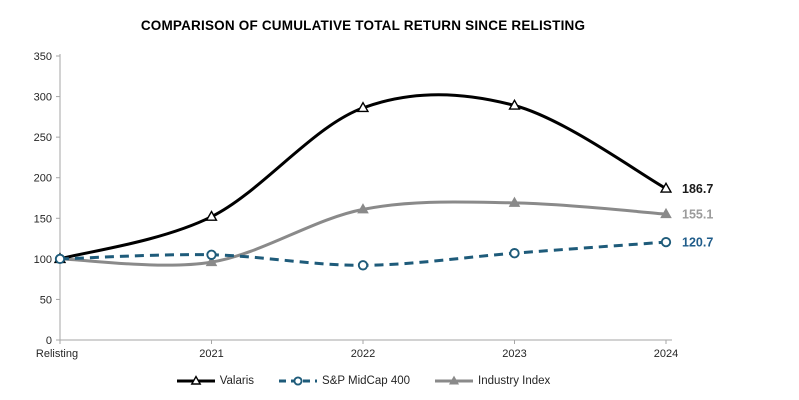 This screenshot has height=400, width=799. I want to click on legend-label-industry-index: Industry Index, so click(514, 381).